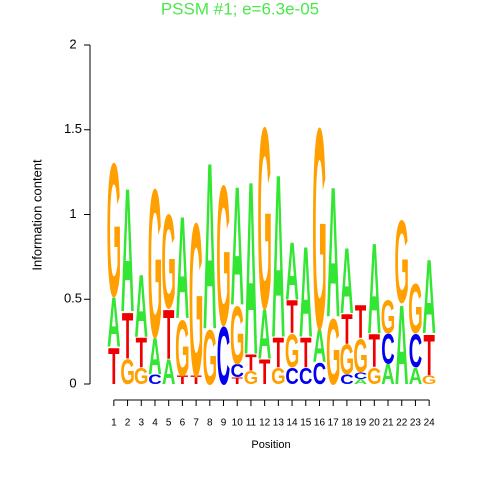  What do you see at coordinates (72, 382) in the screenshot?
I see `y-tick-label: 0` at bounding box center [72, 382].